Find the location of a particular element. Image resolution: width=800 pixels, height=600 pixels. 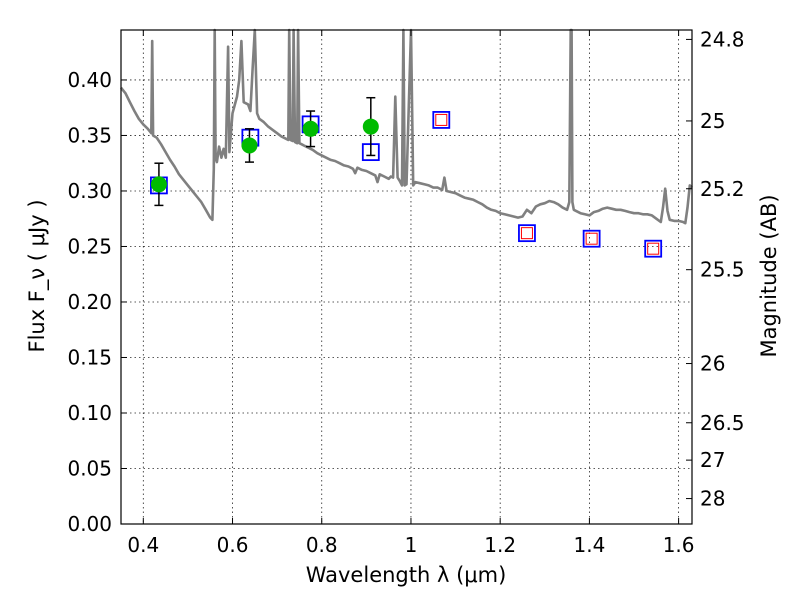

y-tick-label: 0.15 is located at coordinates (89, 357).